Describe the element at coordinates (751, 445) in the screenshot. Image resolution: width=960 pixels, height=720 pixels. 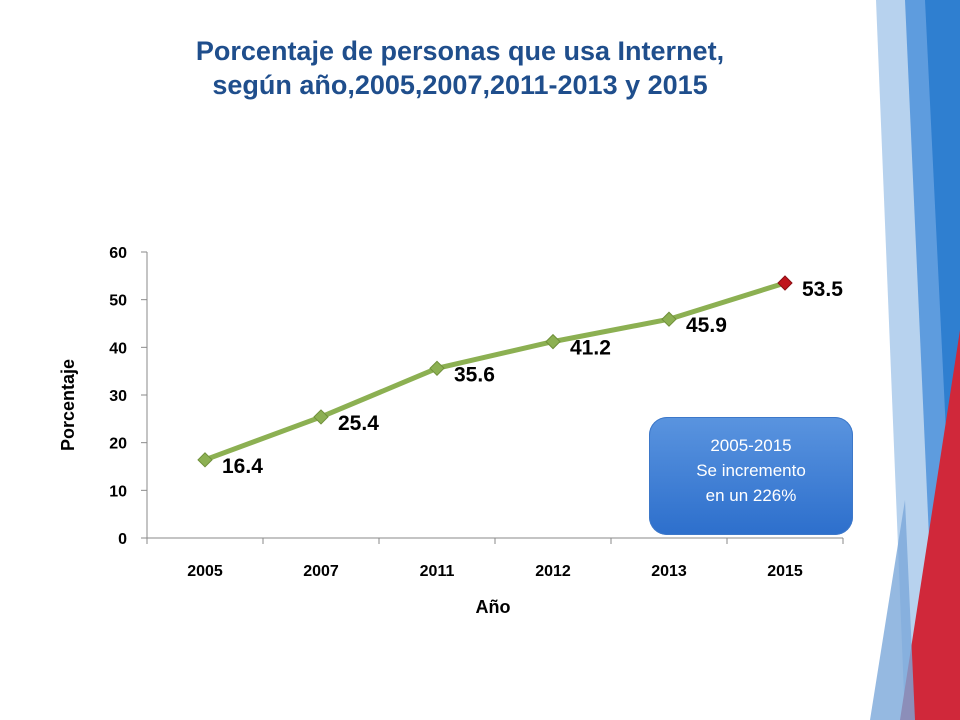
I see `callout-line-1: 2005-2015` at that location.